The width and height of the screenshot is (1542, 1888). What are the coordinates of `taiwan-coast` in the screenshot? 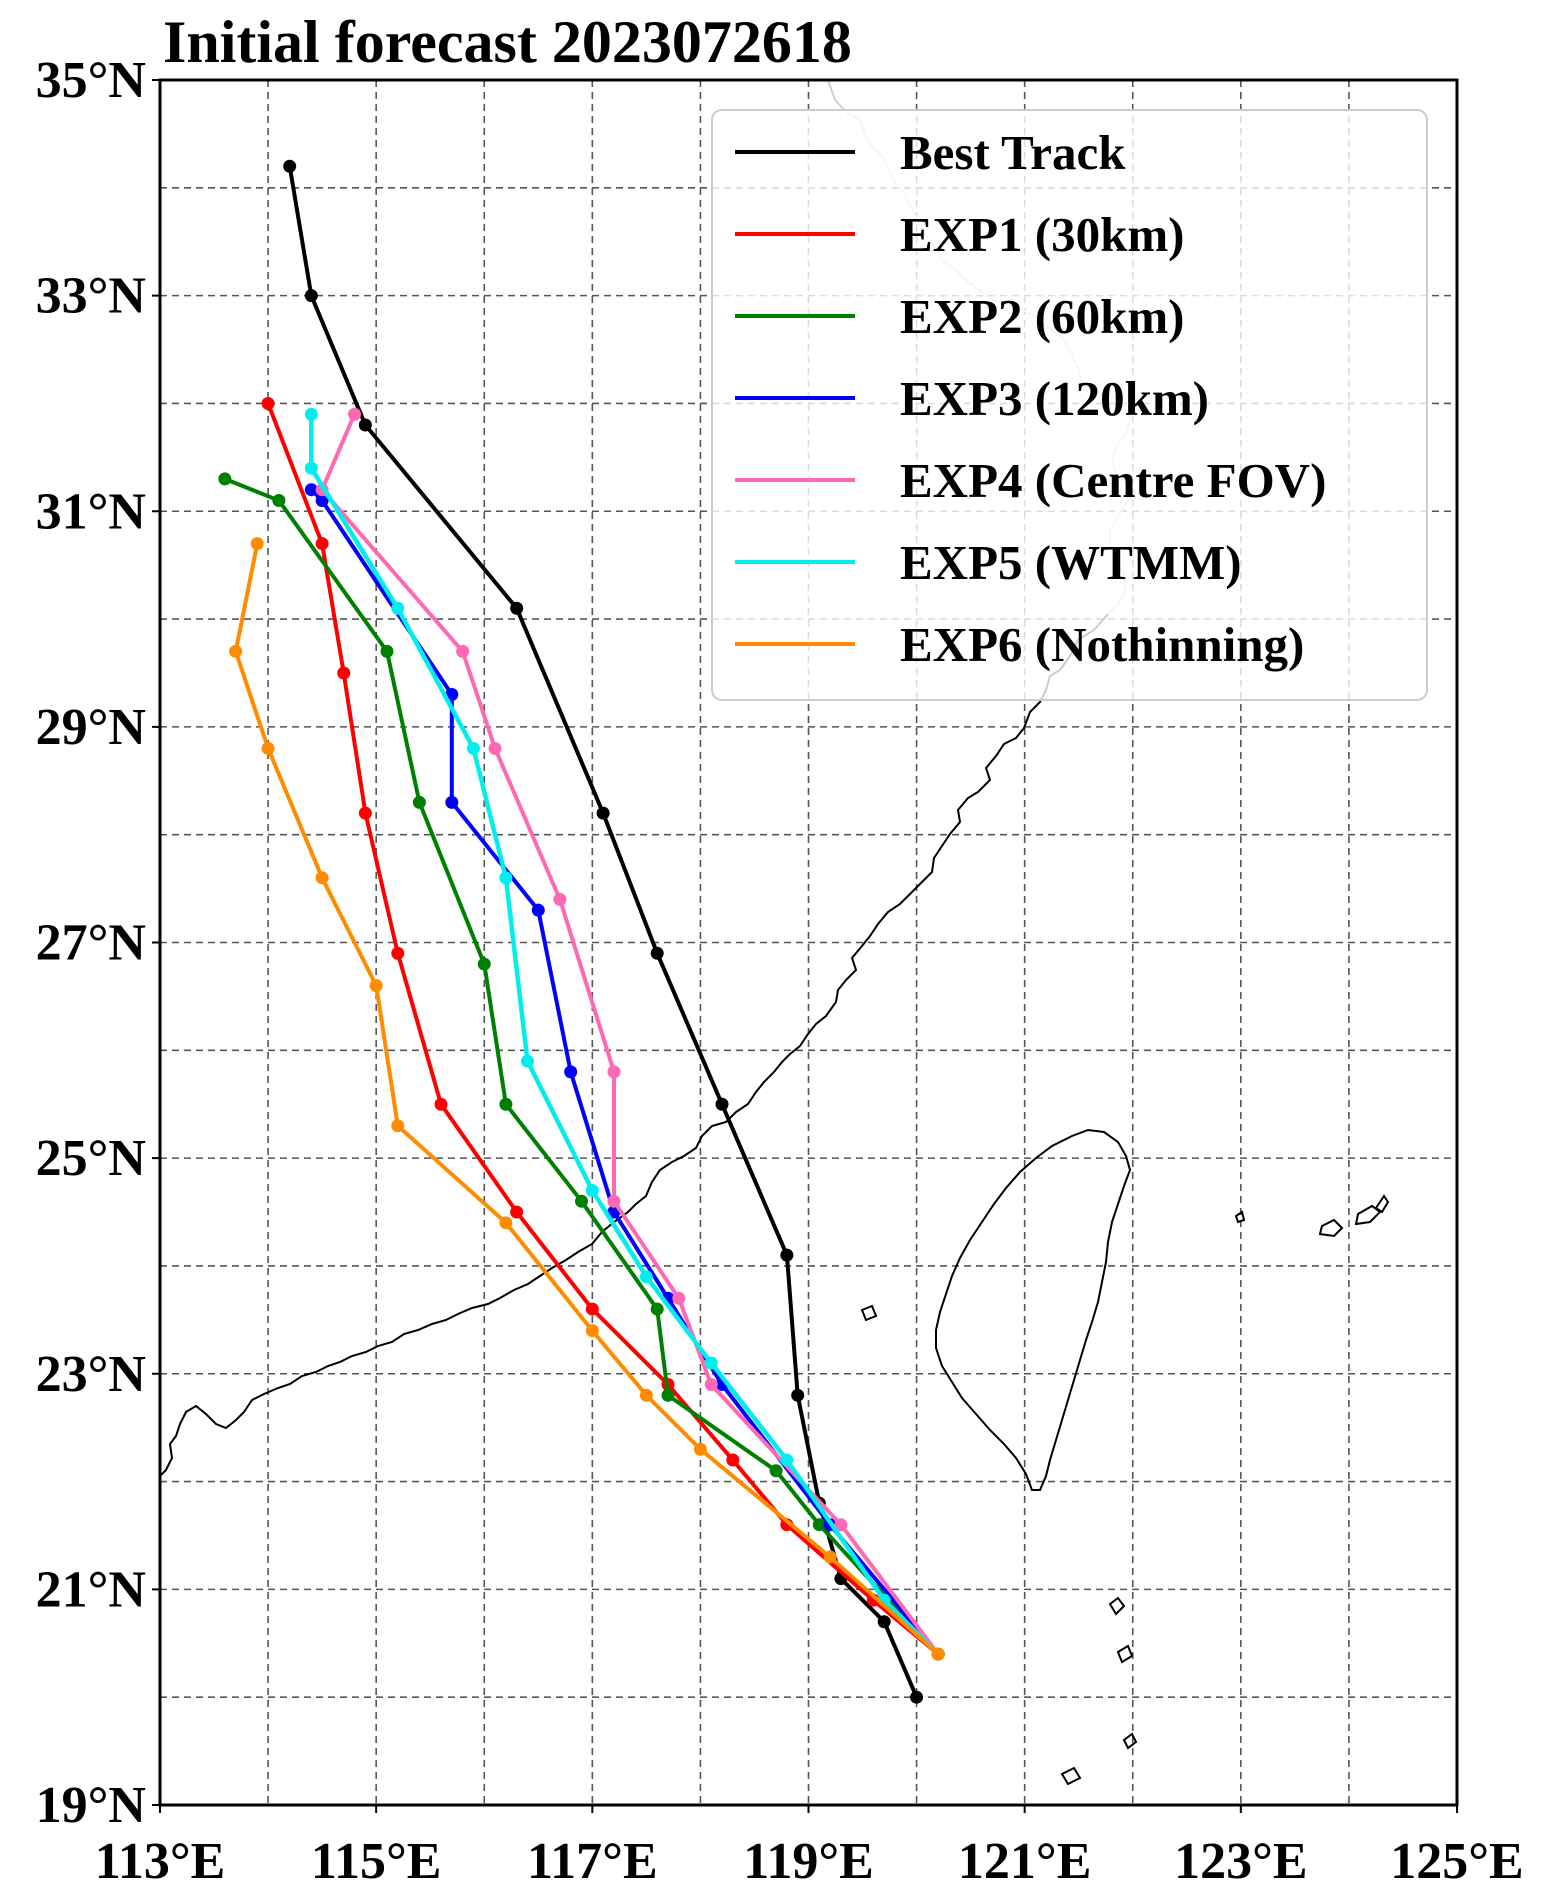 It's located at (1033, 1309).